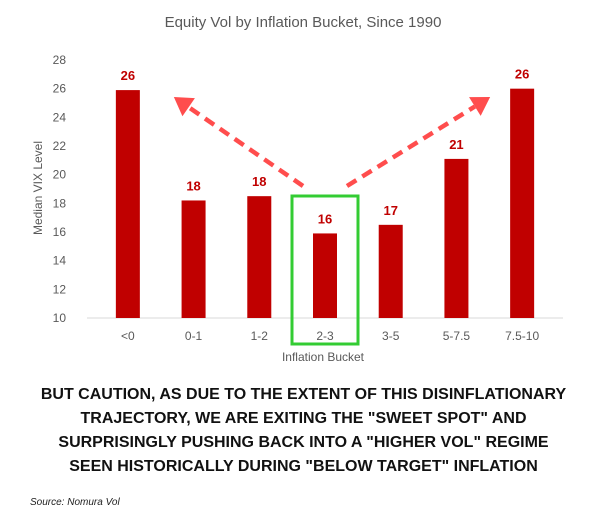  What do you see at coordinates (128, 336) in the screenshot?
I see `x-tick-label: <0` at bounding box center [128, 336].